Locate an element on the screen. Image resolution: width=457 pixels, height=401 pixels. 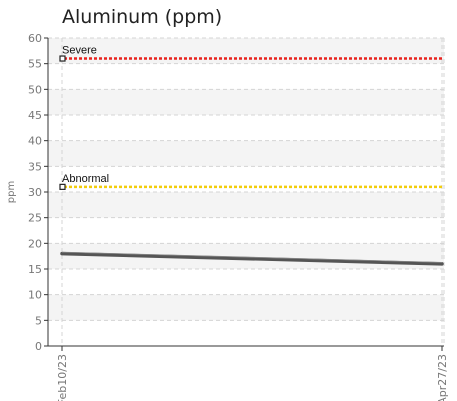
y-axis-ticks: 0 5 10 15 20 25 30 35 40 45 50 55 60 is located at coordinates (38, 192).